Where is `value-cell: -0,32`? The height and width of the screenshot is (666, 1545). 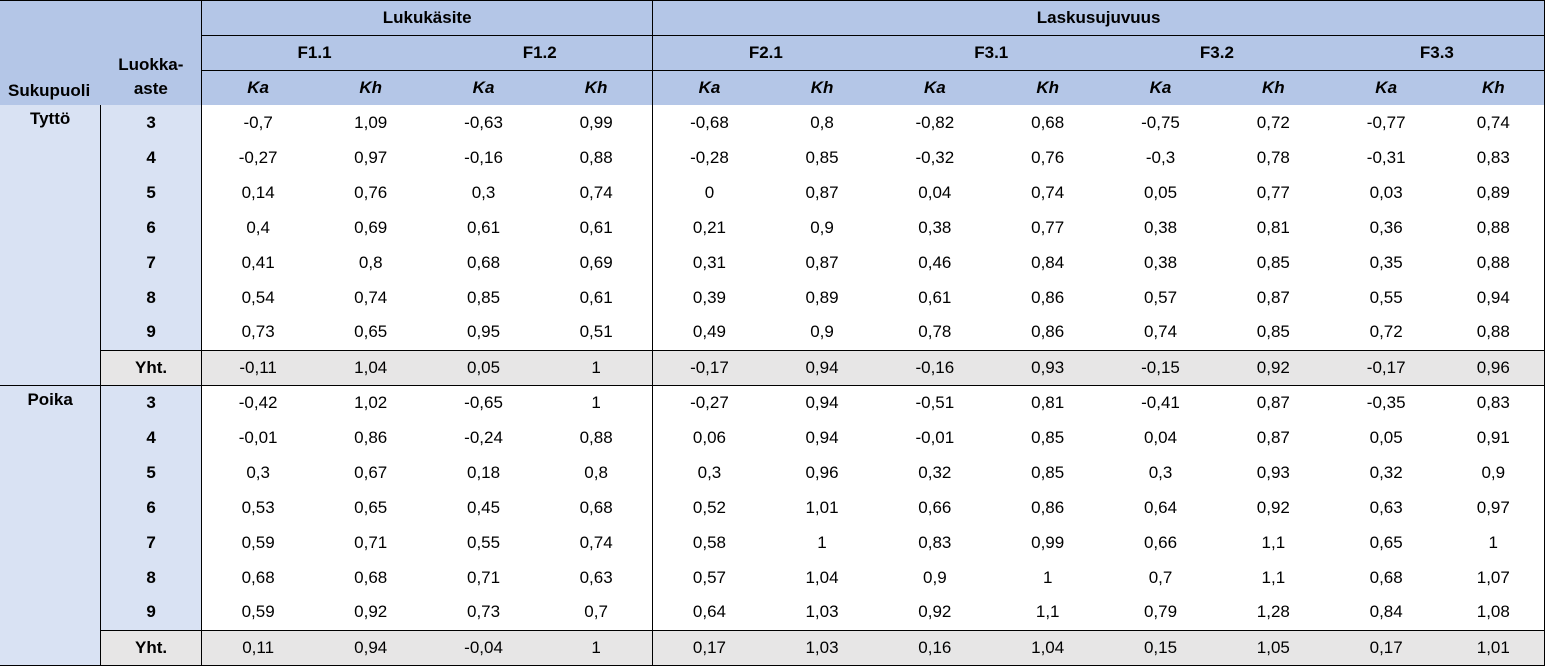
value-cell: -0,32 is located at coordinates (935, 157).